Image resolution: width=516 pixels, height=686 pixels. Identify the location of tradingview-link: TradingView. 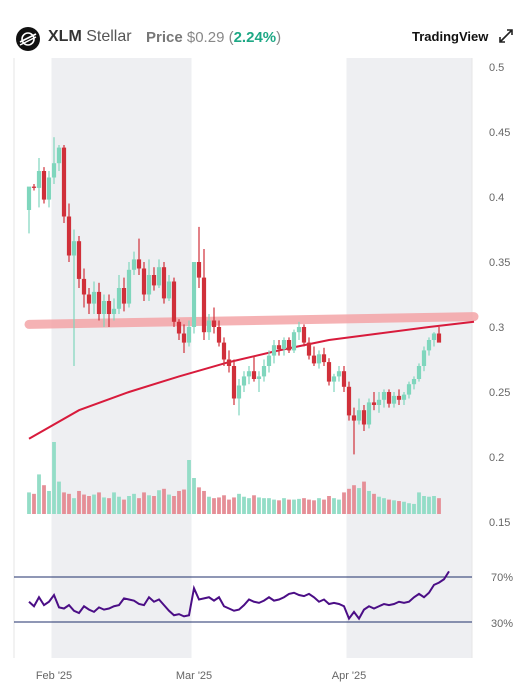
(450, 36).